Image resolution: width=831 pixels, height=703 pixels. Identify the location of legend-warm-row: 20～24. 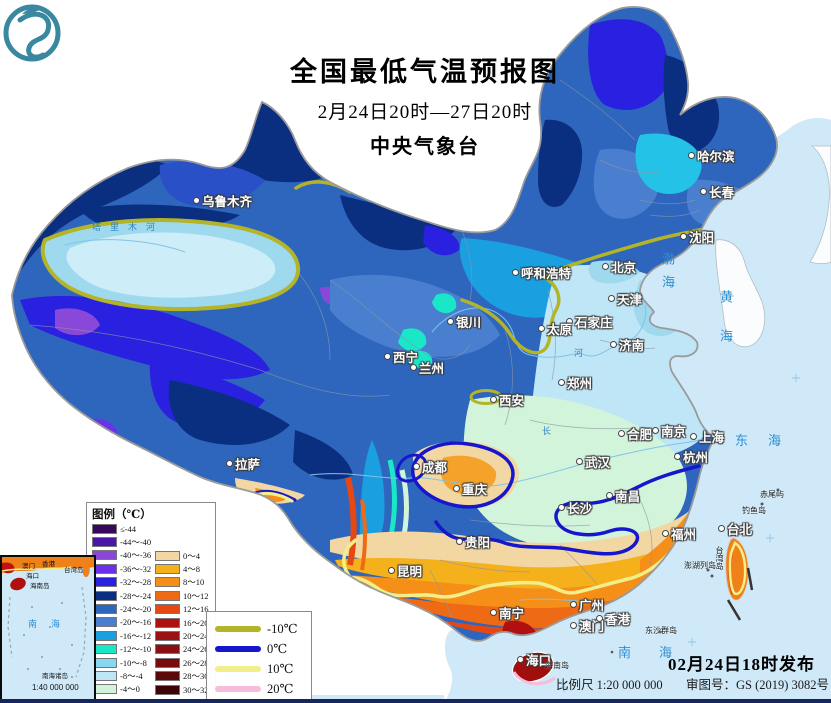
(182, 635).